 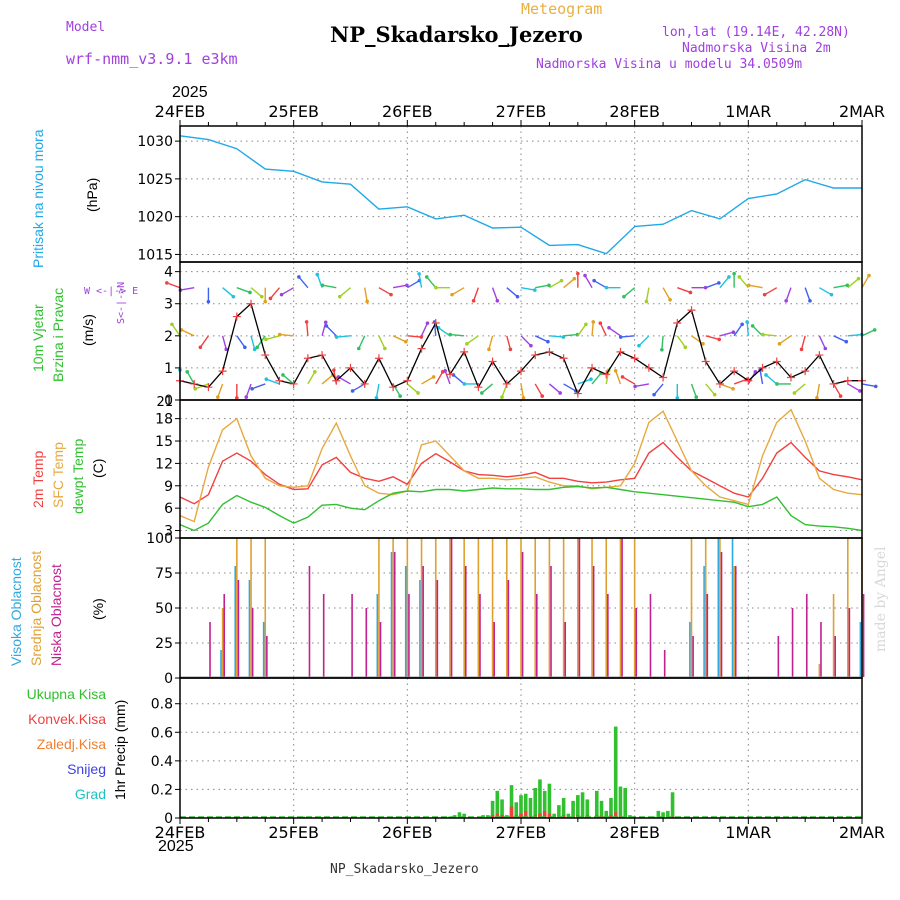 I want to click on wind-panel-frame, so click(x=521, y=331).